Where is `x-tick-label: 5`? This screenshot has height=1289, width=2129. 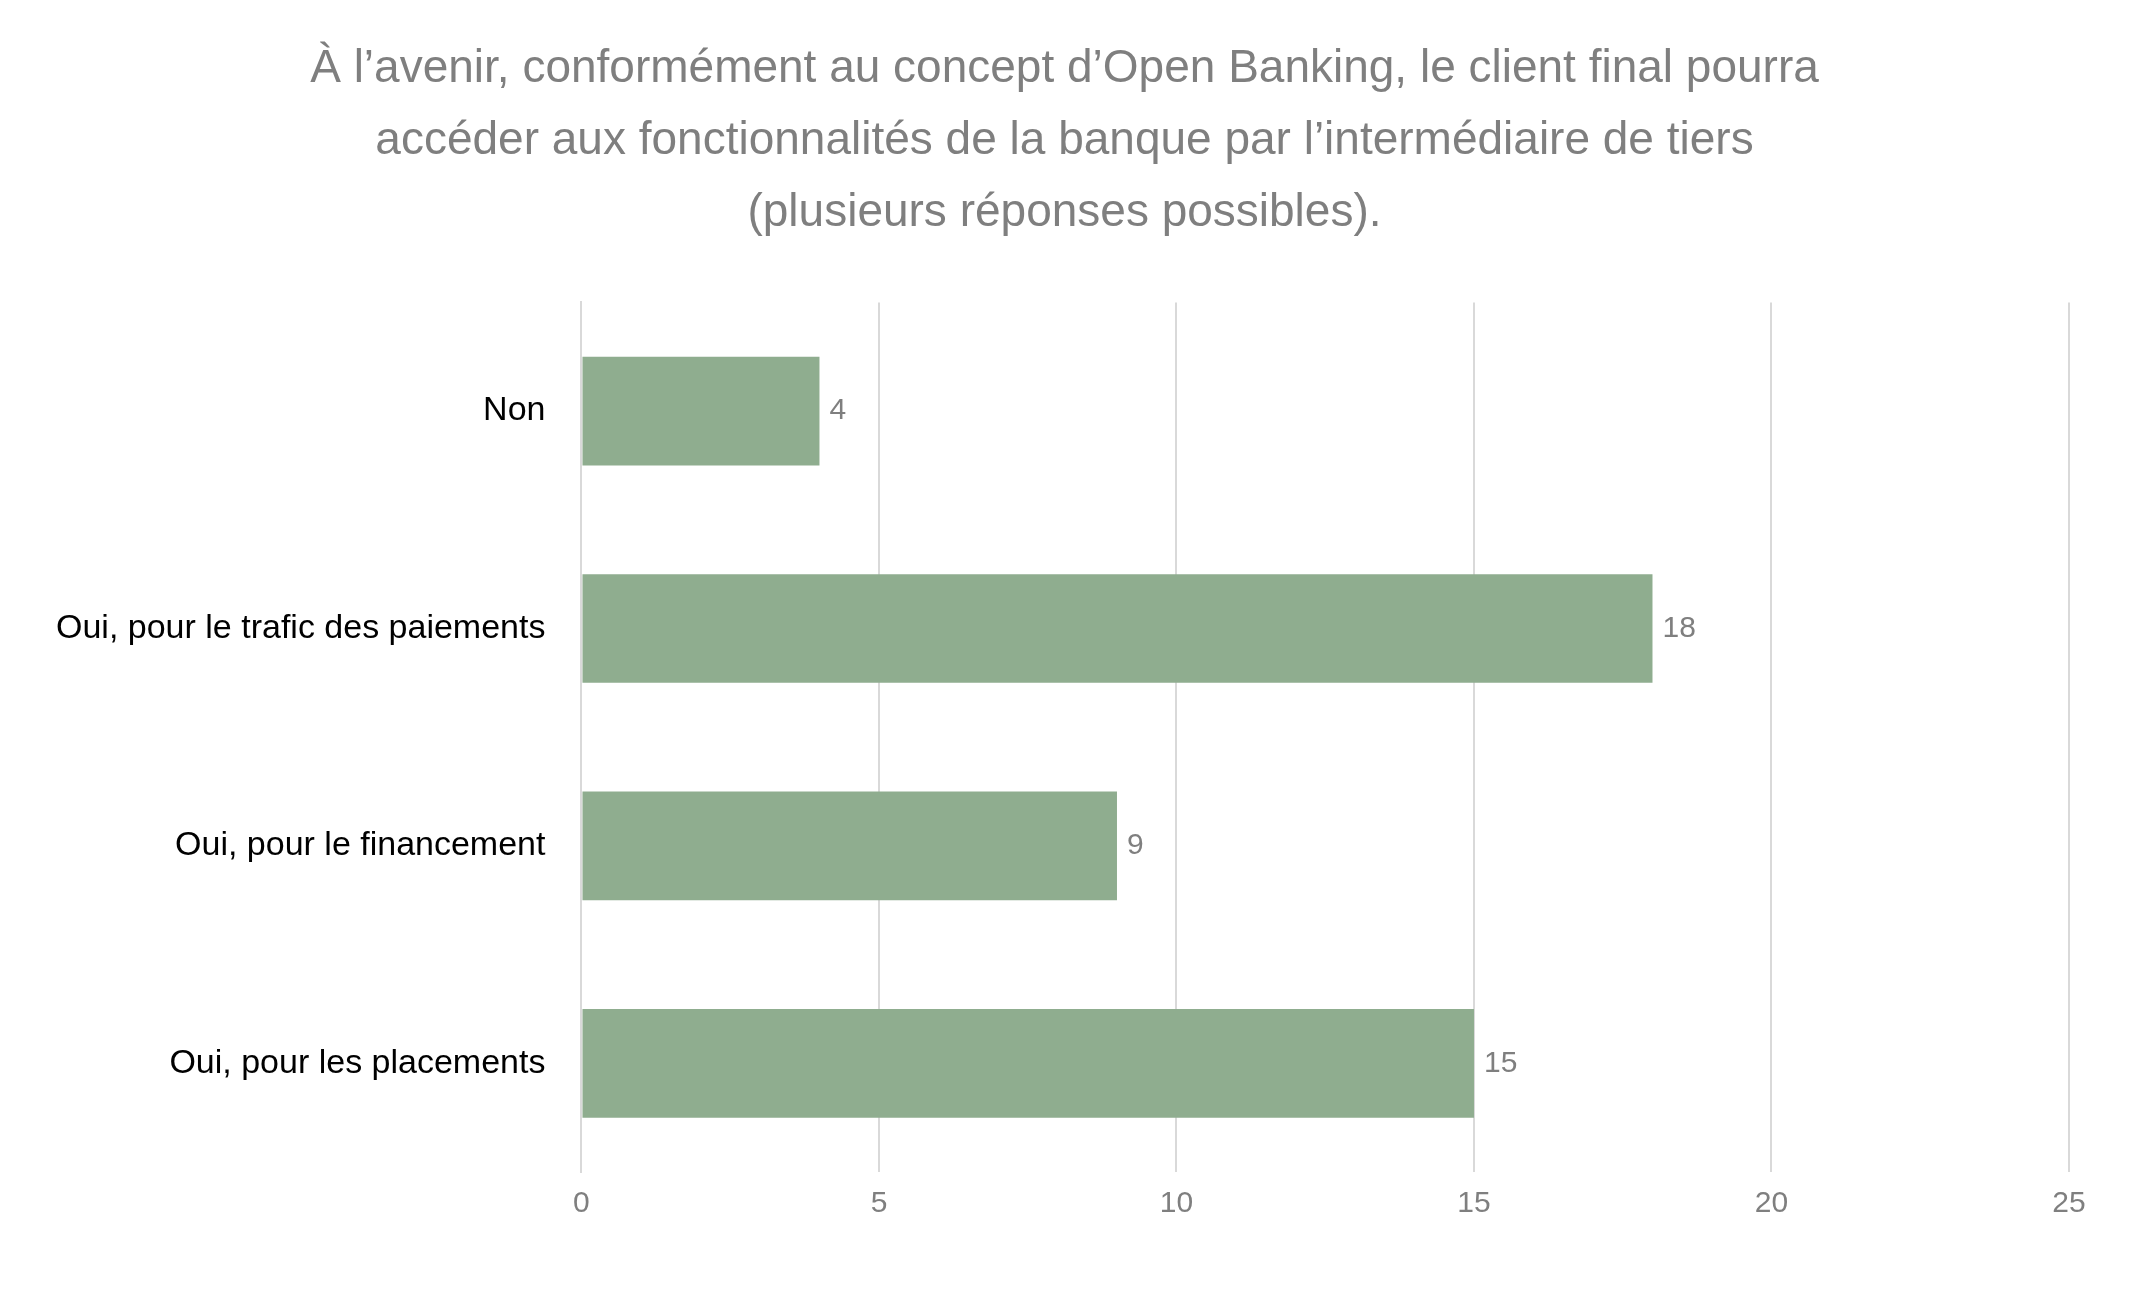 x-tick-label: 5 is located at coordinates (879, 1202).